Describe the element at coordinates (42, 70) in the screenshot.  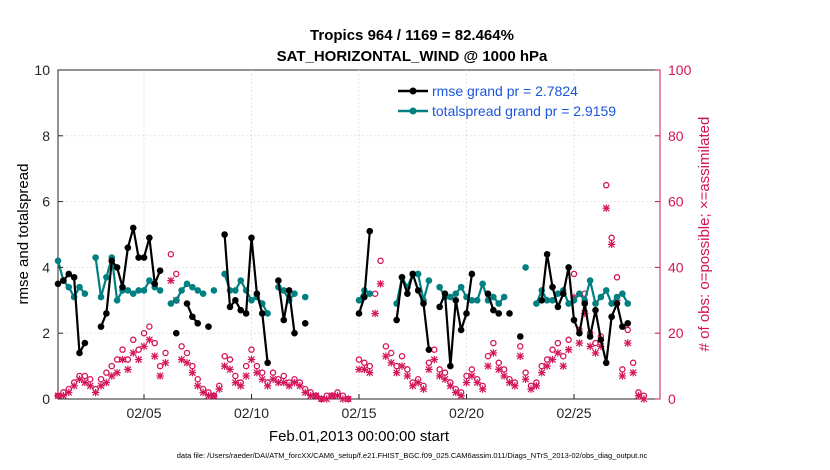
I see `y-tick-label-left: 10` at that location.